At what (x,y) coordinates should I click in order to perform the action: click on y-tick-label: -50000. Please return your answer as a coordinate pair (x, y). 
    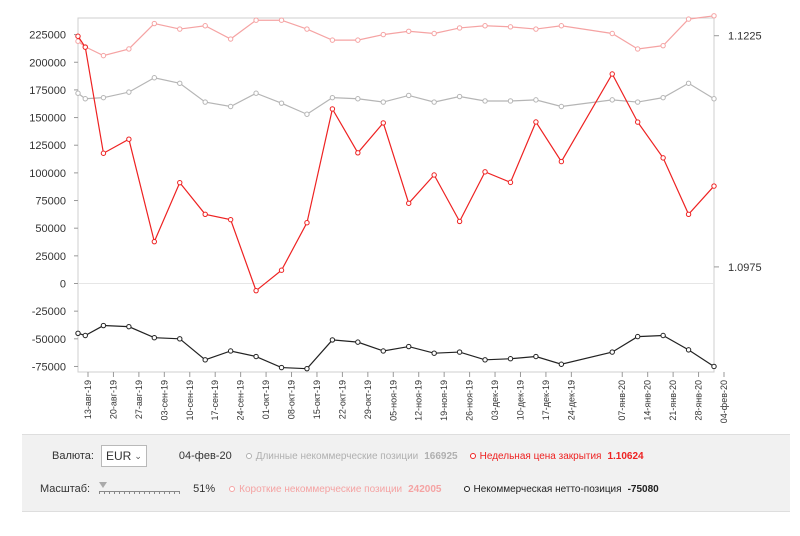
    Looking at the image, I should click on (49, 340).